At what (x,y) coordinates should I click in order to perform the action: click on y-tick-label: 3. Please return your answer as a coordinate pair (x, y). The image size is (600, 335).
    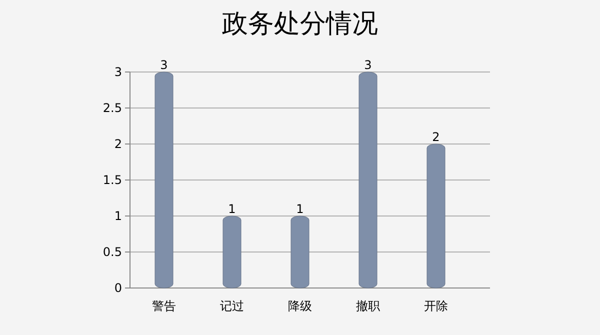
    Looking at the image, I should click on (118, 72).